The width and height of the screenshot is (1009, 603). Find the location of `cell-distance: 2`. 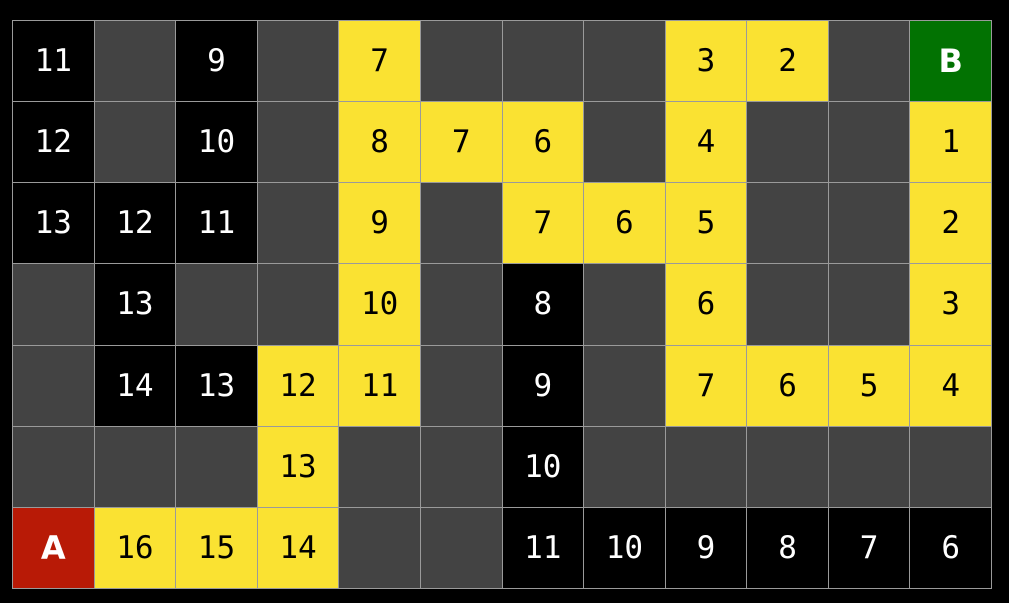

cell-distance: 2 is located at coordinates (787, 61).